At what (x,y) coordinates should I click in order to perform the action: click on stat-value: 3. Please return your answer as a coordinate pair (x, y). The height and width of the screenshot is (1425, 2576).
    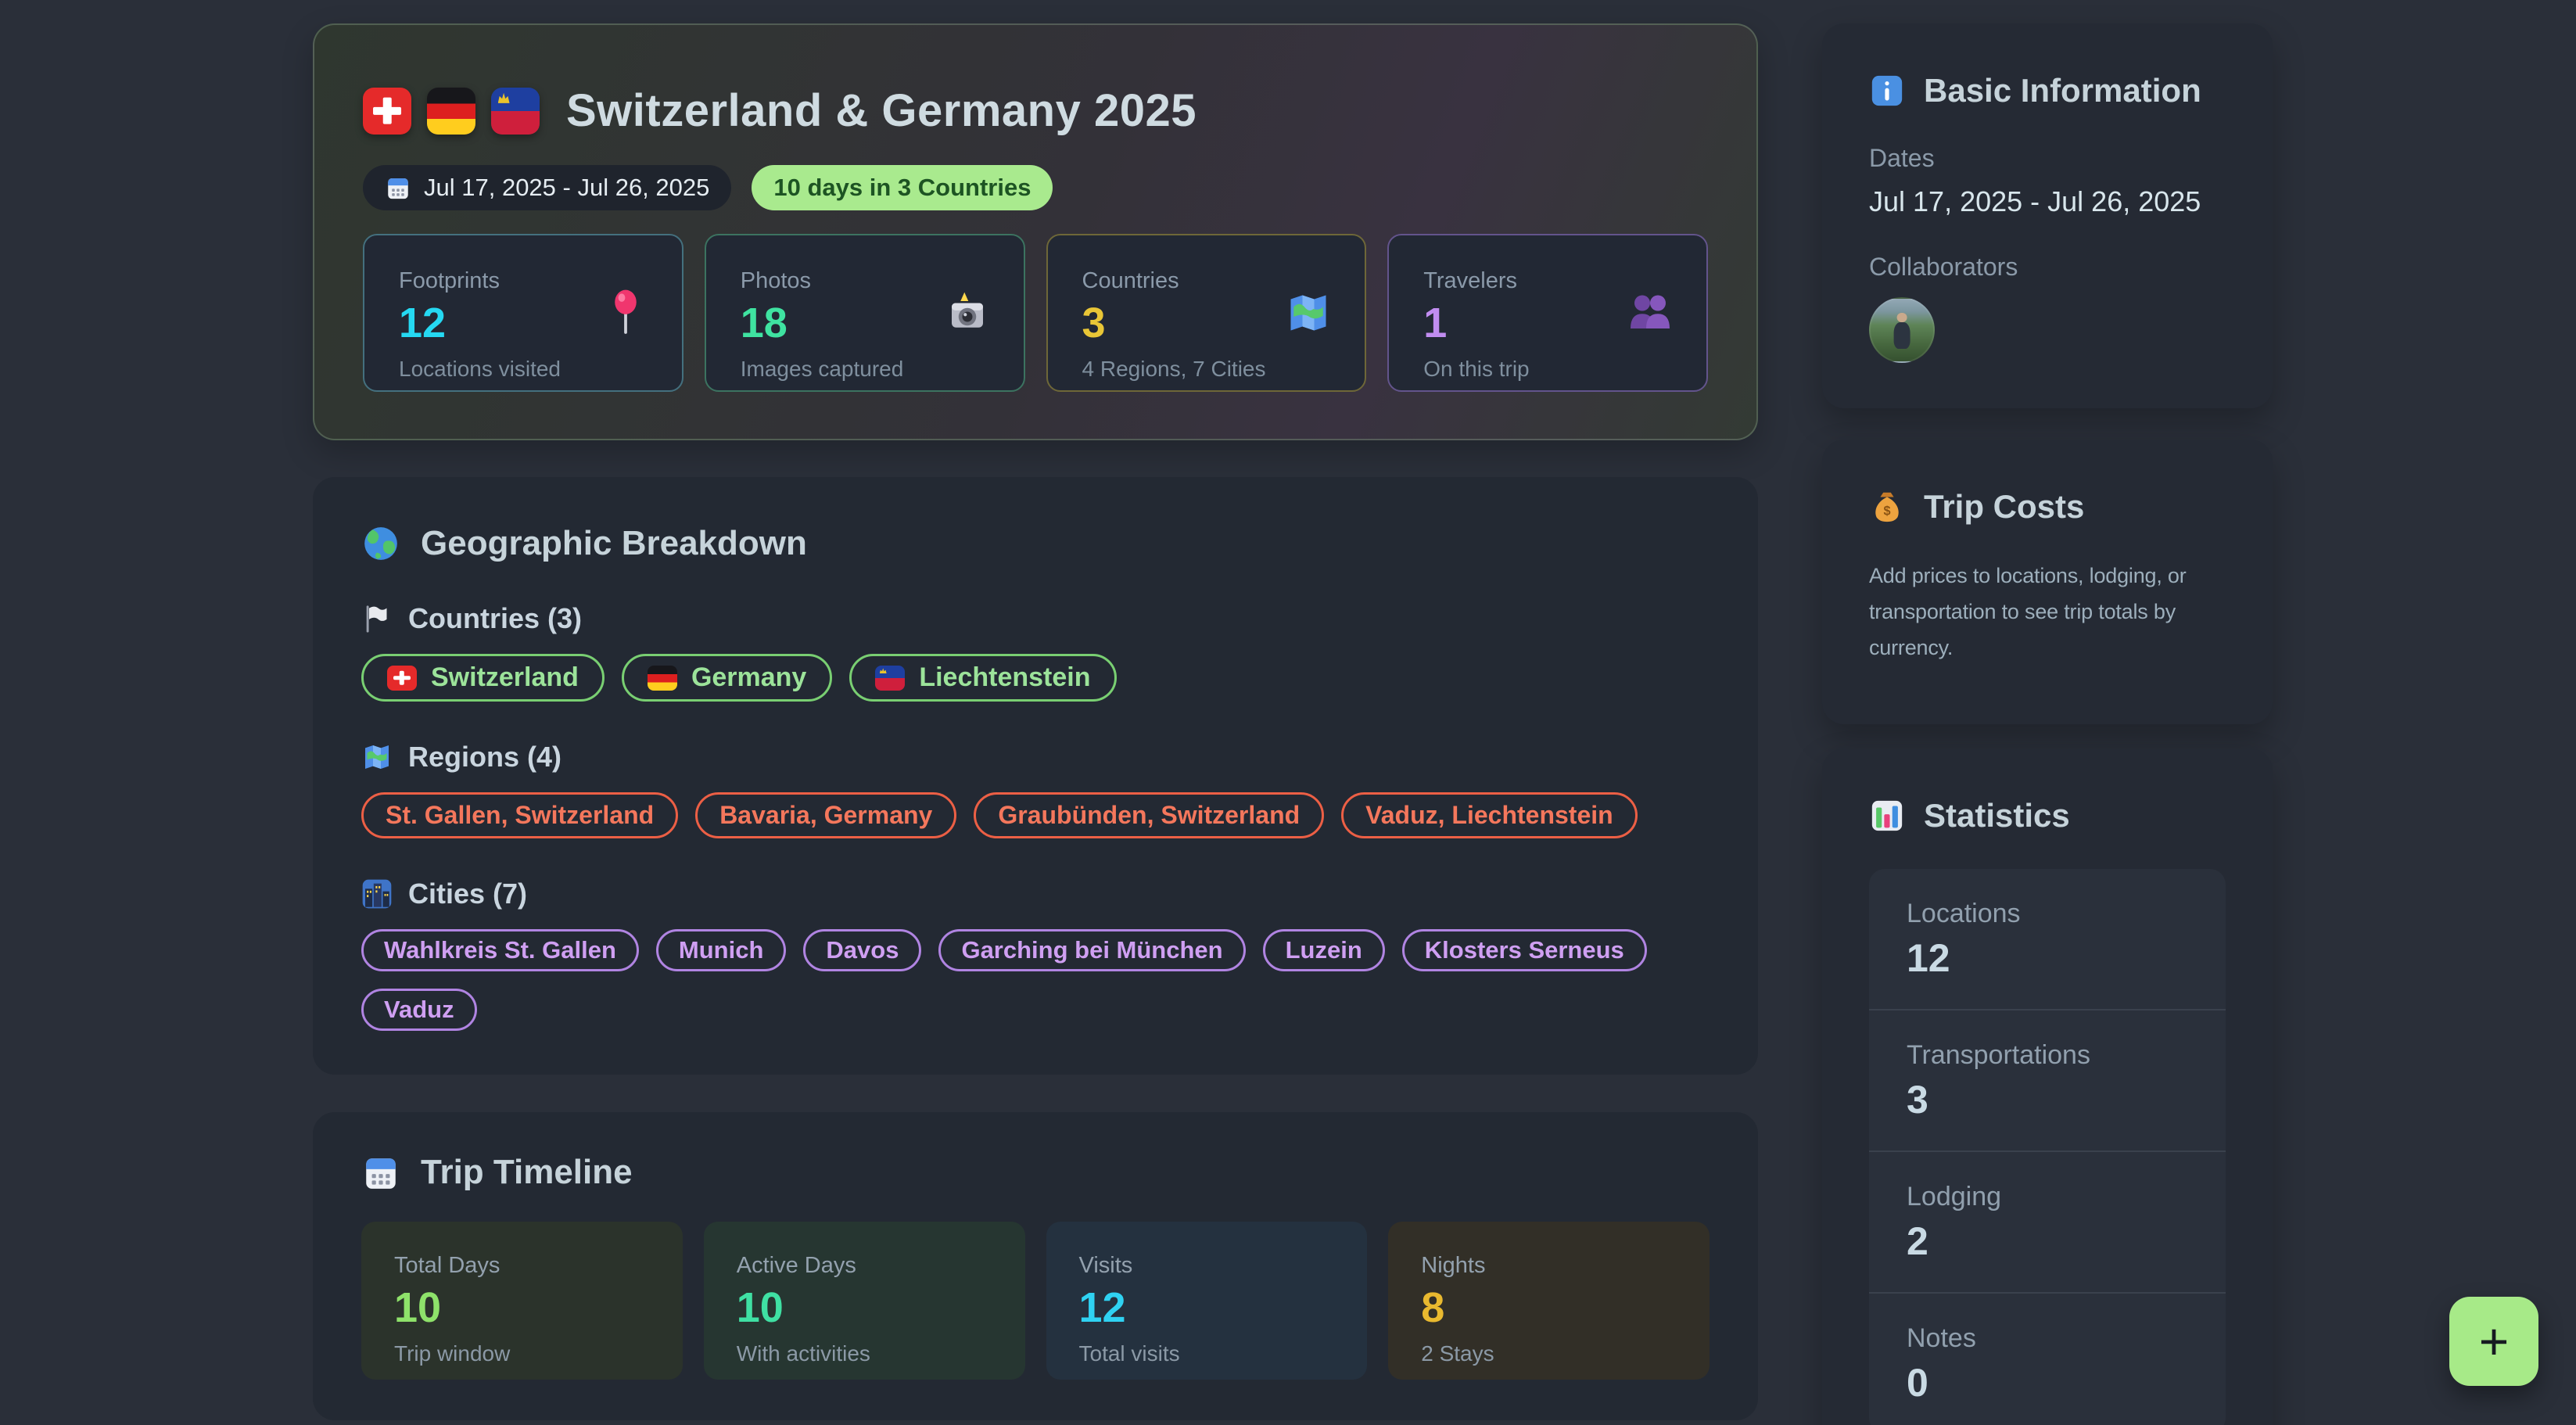
    Looking at the image, I should click on (1094, 323).